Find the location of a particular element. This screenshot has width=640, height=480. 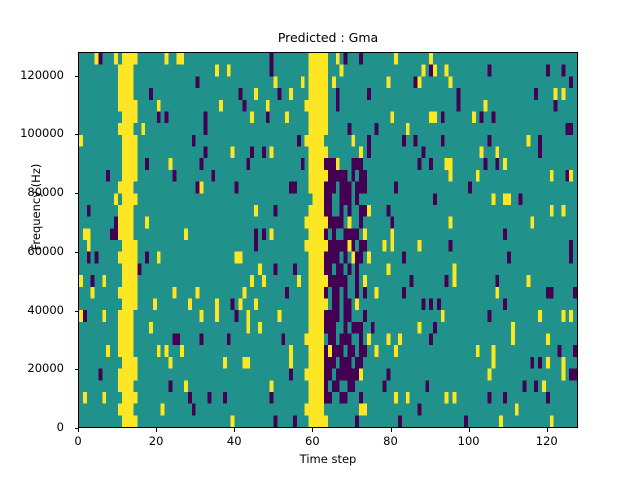

x-tick-label: 100 is located at coordinates (468, 441).